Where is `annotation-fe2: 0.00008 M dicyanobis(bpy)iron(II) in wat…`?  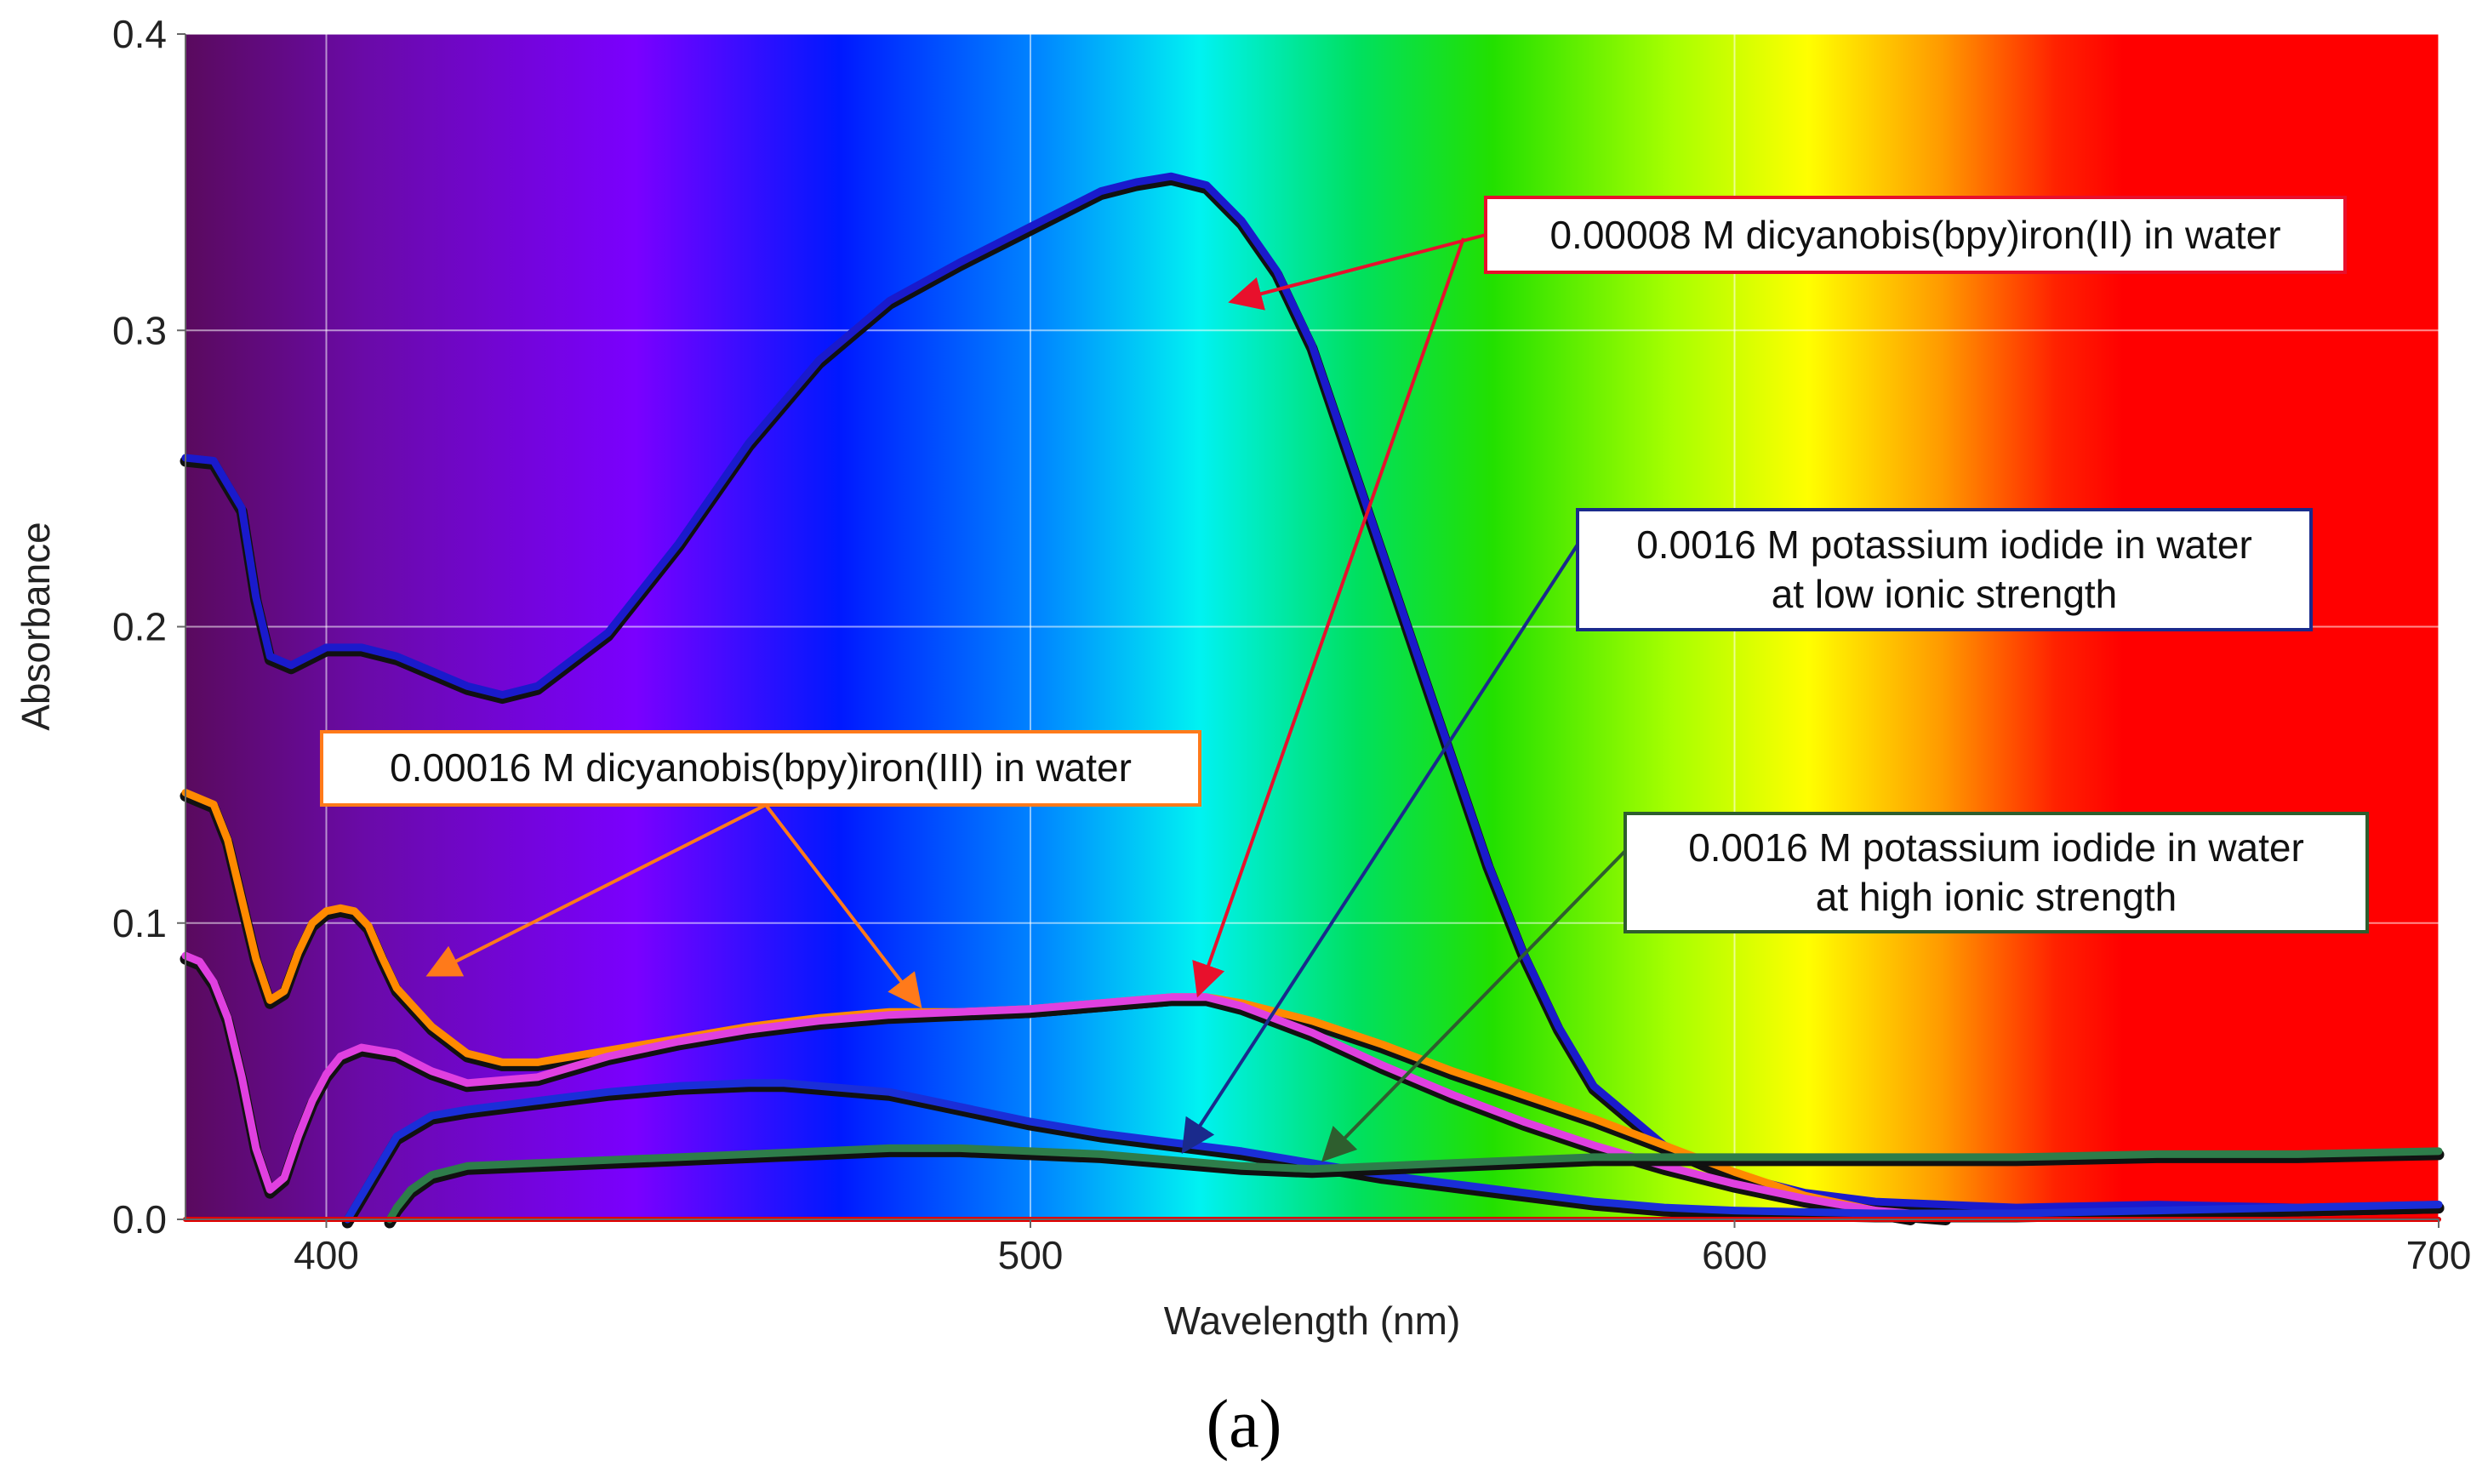
annotation-fe2: 0.00008 M dicyanobis(bpy)iron(II) in wat… is located at coordinates (1915, 235).